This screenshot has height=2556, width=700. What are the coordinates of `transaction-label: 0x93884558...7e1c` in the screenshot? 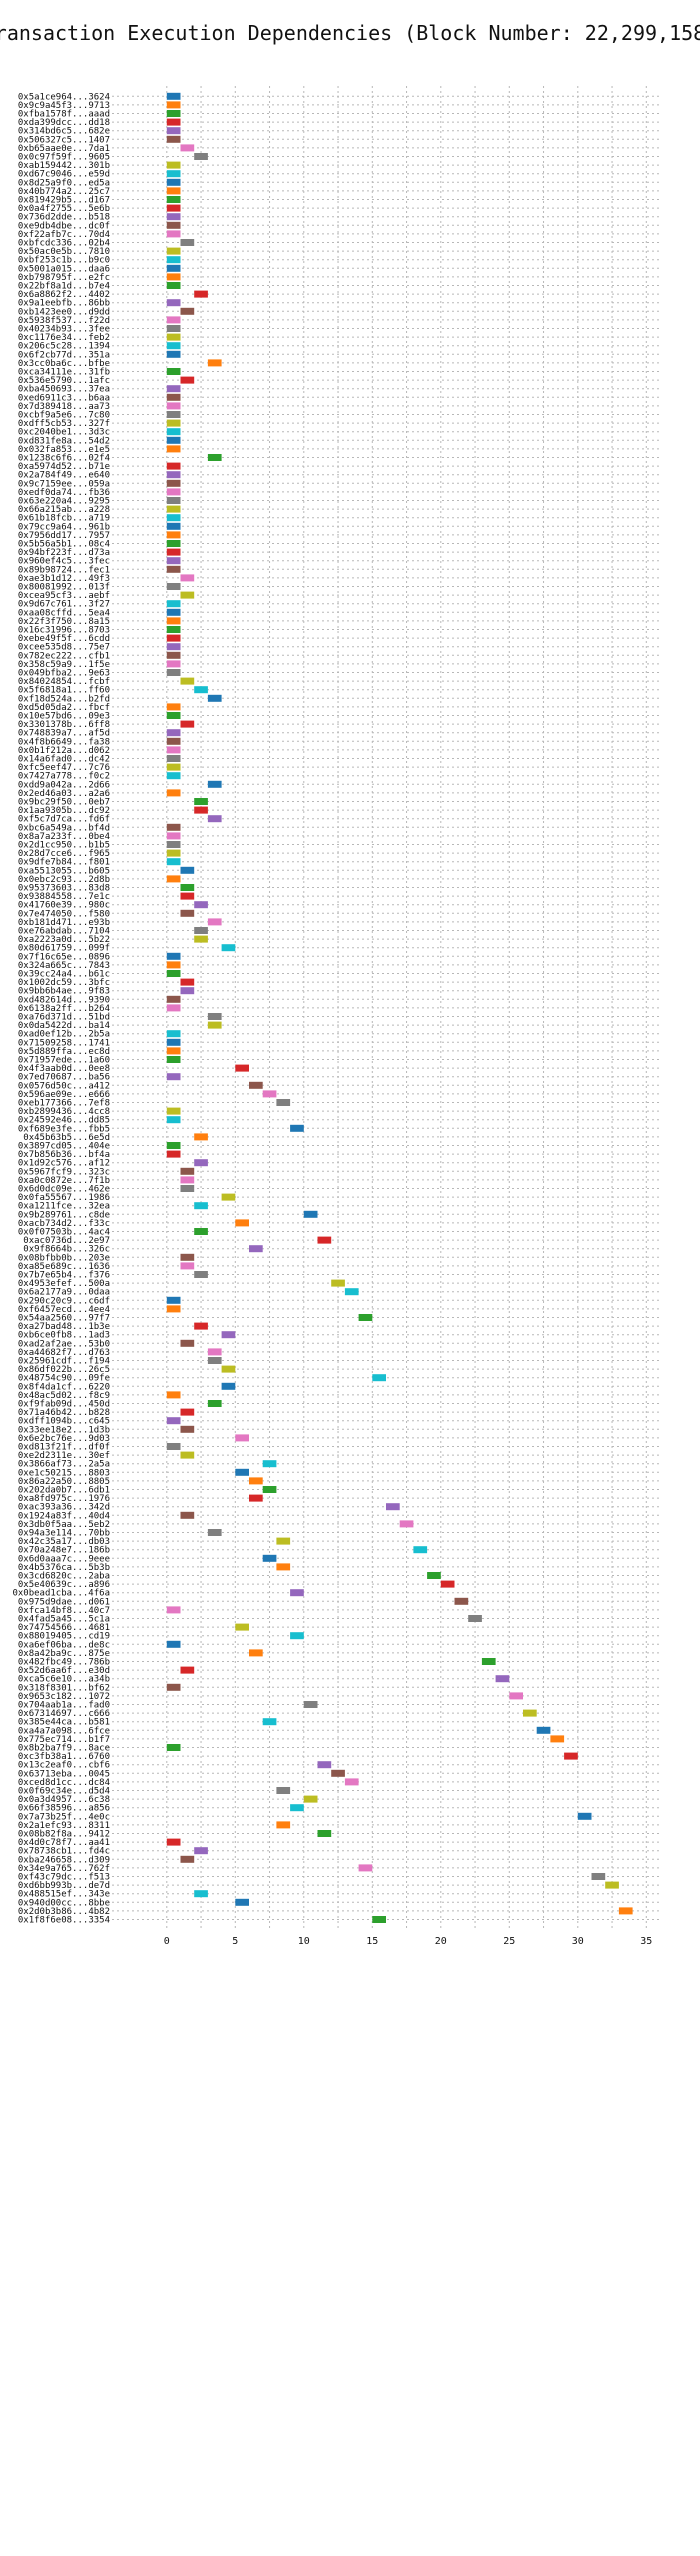 It's located at (64, 897).